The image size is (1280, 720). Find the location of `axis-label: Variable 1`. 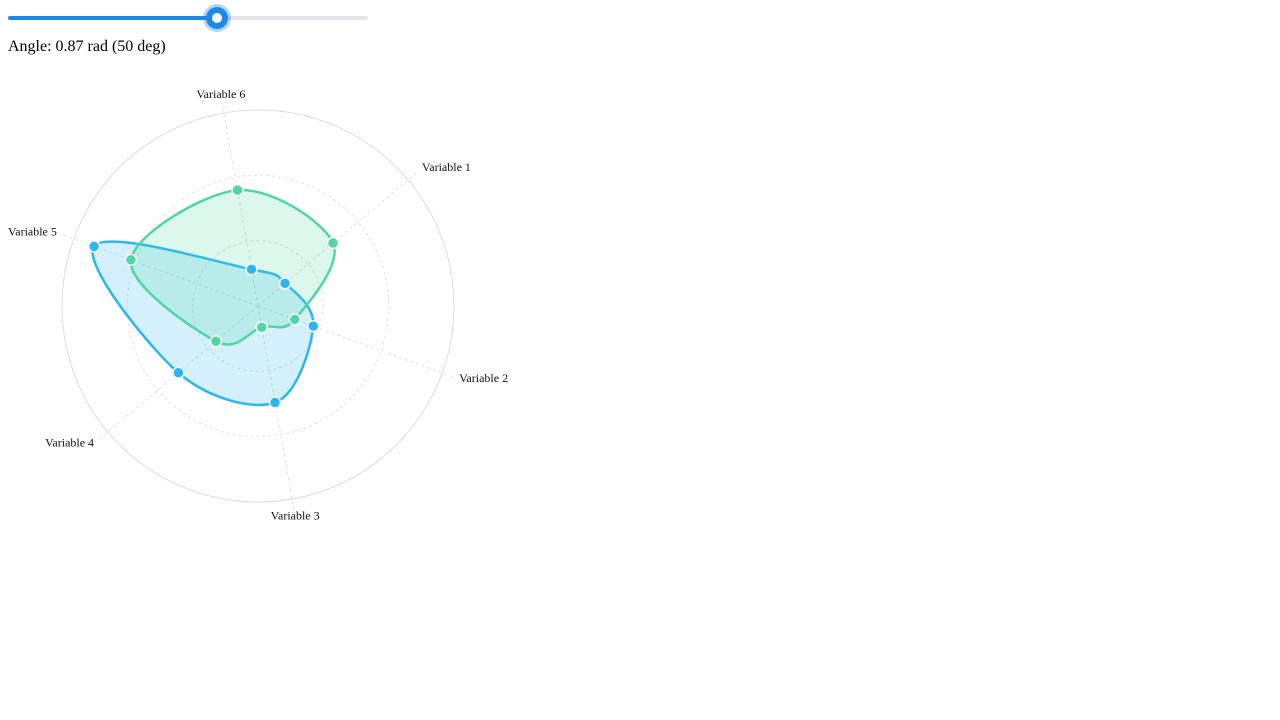

axis-label: Variable 1 is located at coordinates (446, 167).